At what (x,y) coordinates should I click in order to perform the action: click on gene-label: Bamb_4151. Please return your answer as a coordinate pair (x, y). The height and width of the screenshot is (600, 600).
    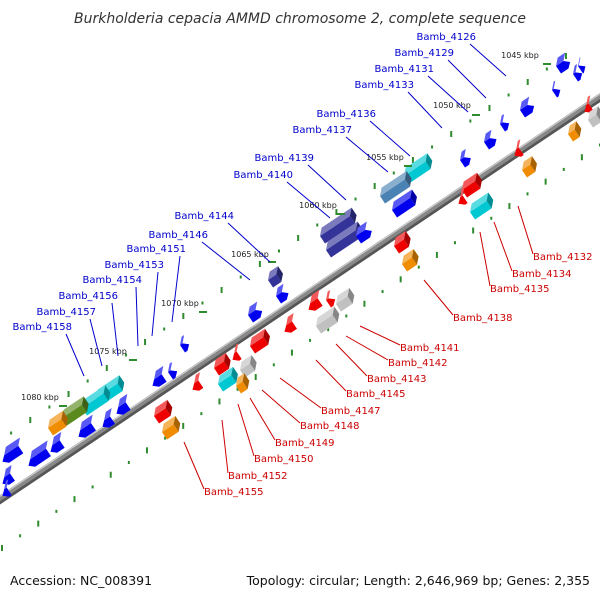
    Looking at the image, I should click on (156, 249).